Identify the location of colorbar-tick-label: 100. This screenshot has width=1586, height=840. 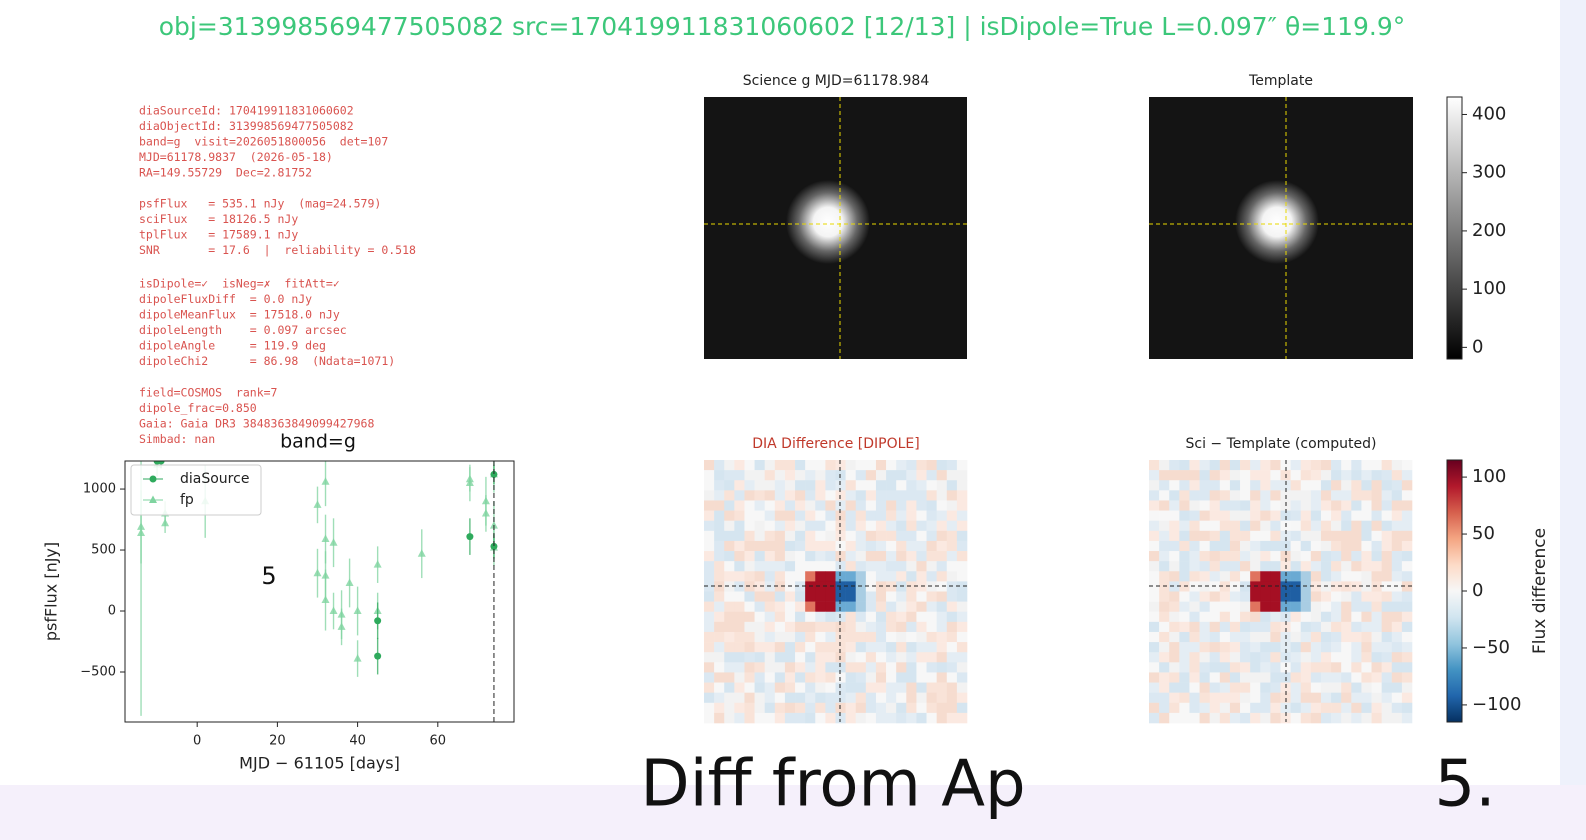
(1489, 476).